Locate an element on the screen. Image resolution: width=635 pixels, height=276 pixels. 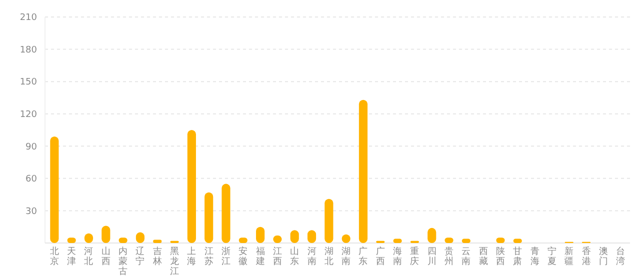
x-tick-label: 澳门 is located at coordinates (603, 256).